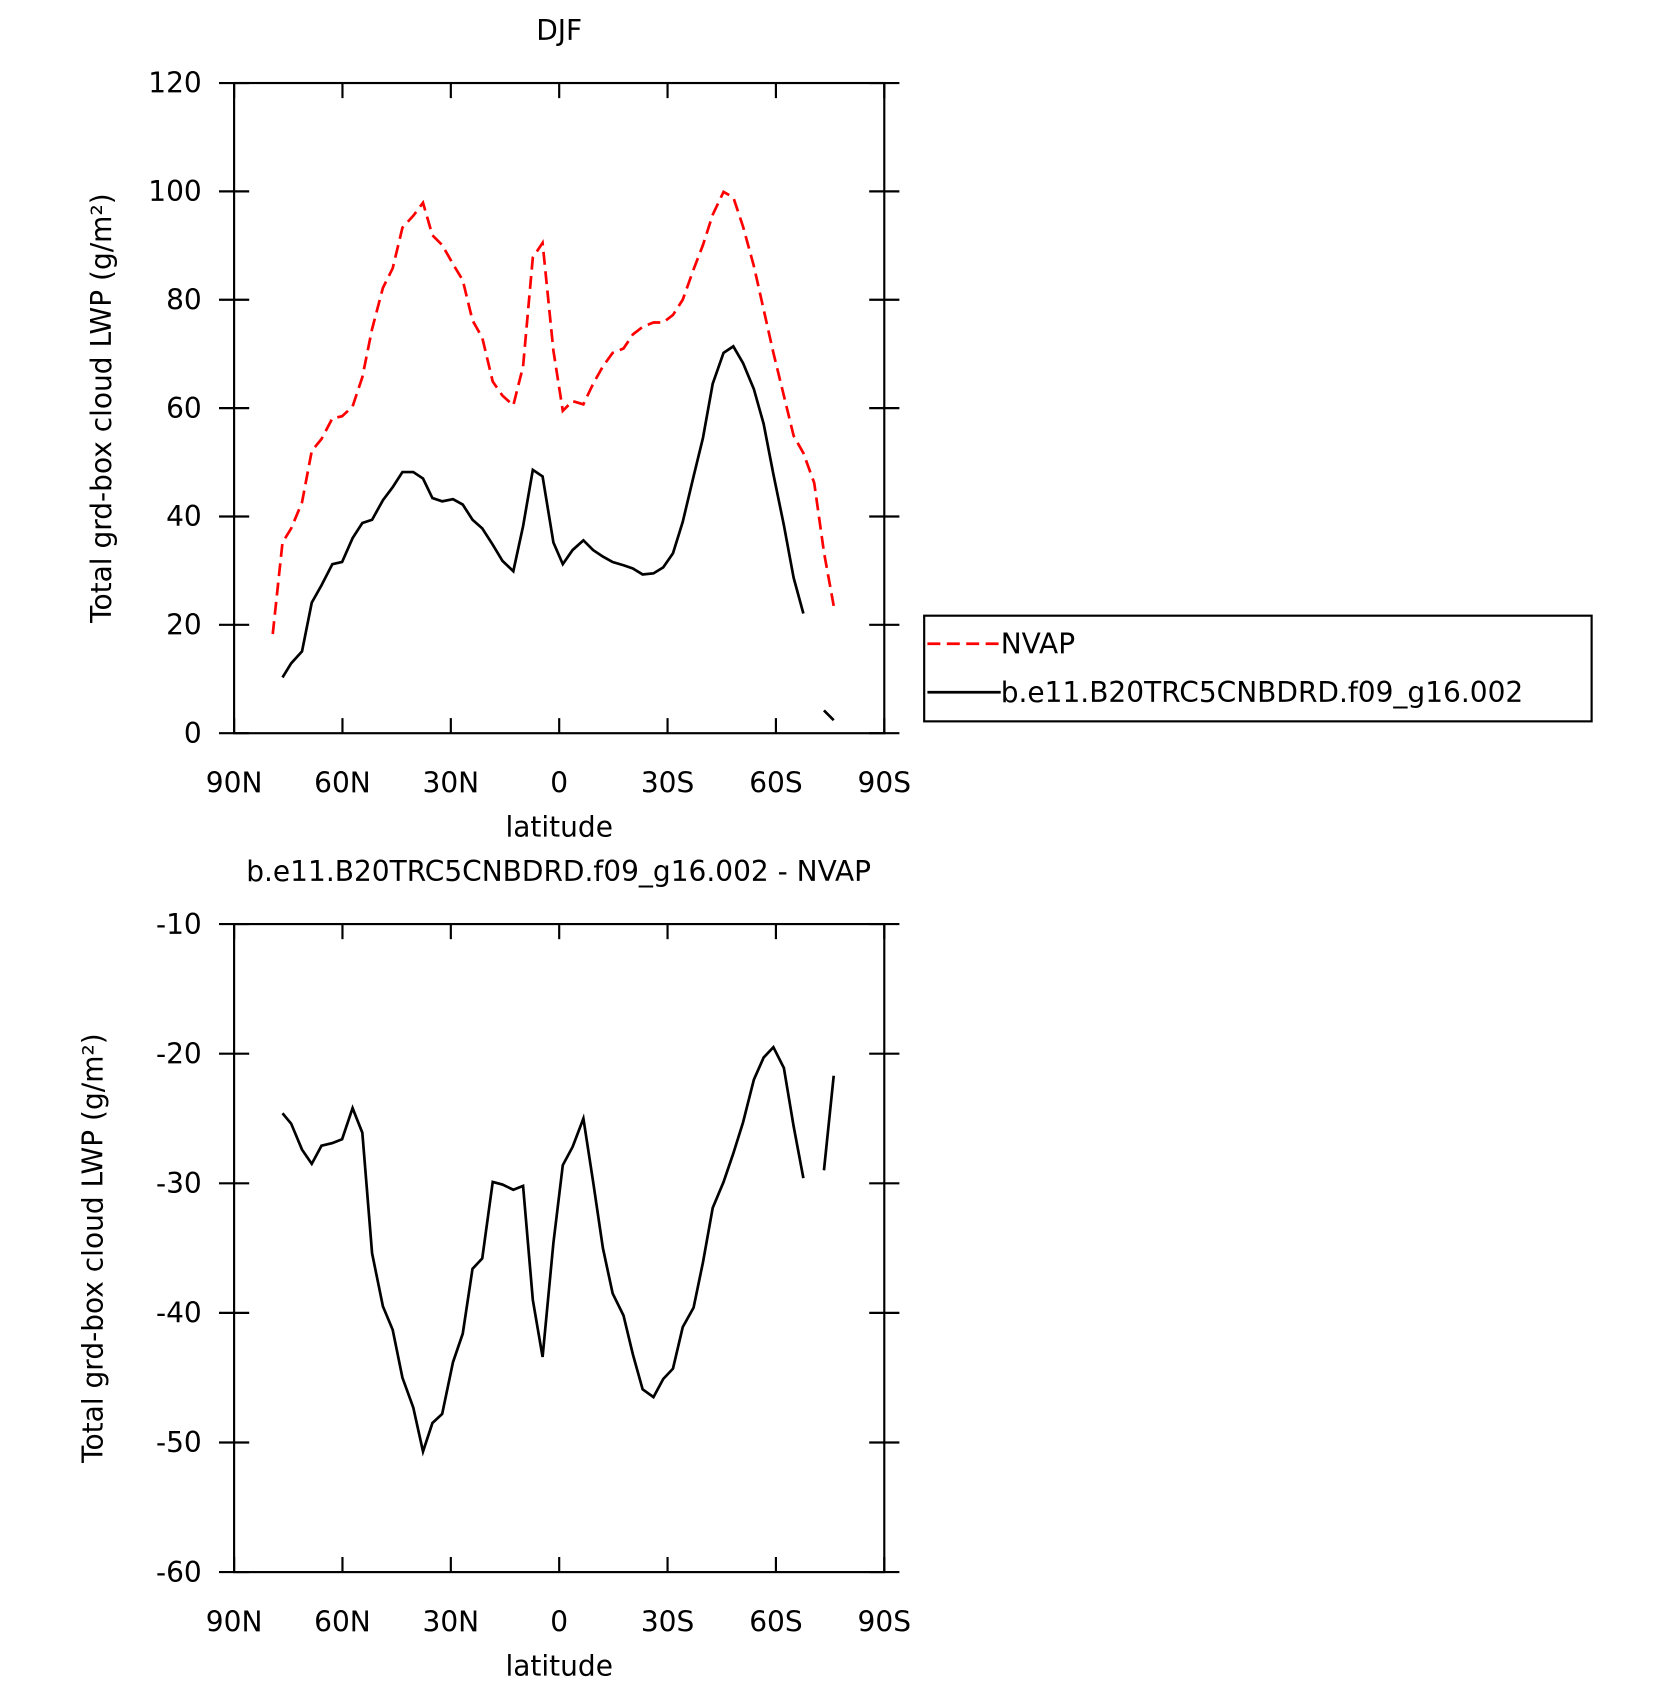 Image resolution: width=1678 pixels, height=1681 pixels. What do you see at coordinates (174, 83) in the screenshot?
I see `y-tick-label: 120` at bounding box center [174, 83].